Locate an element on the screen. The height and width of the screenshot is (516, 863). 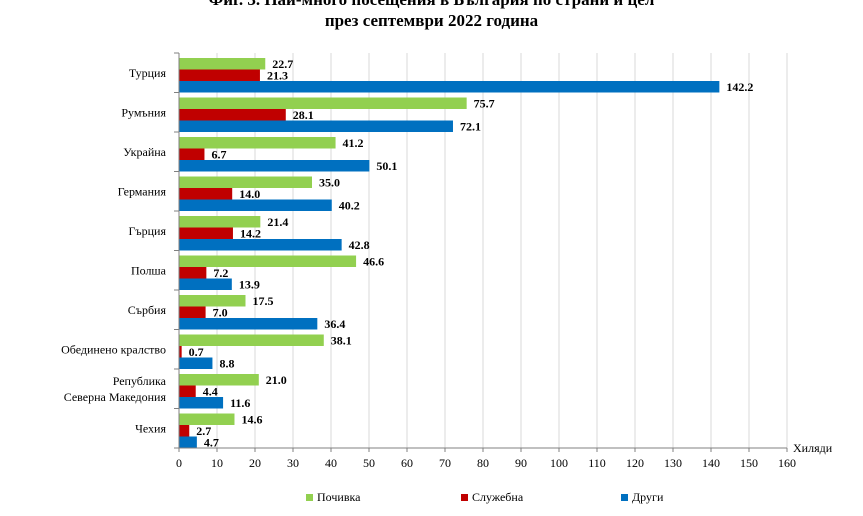
x-tick-label: 10 is located at coordinates (217, 463).